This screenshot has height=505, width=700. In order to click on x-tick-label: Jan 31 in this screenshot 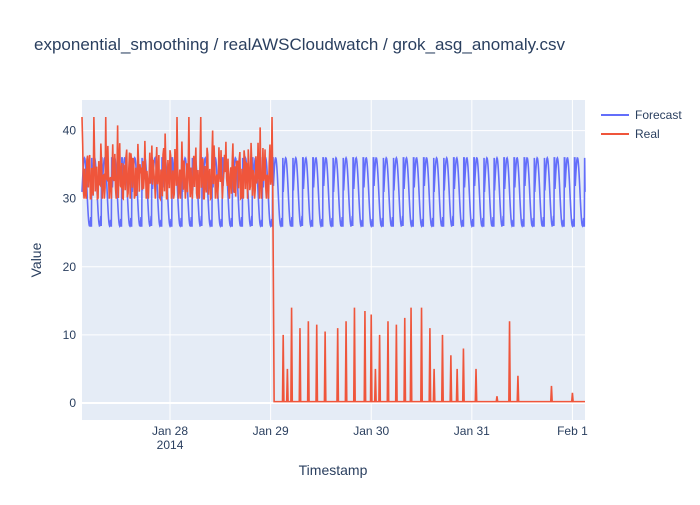, I will do `click(472, 431)`.